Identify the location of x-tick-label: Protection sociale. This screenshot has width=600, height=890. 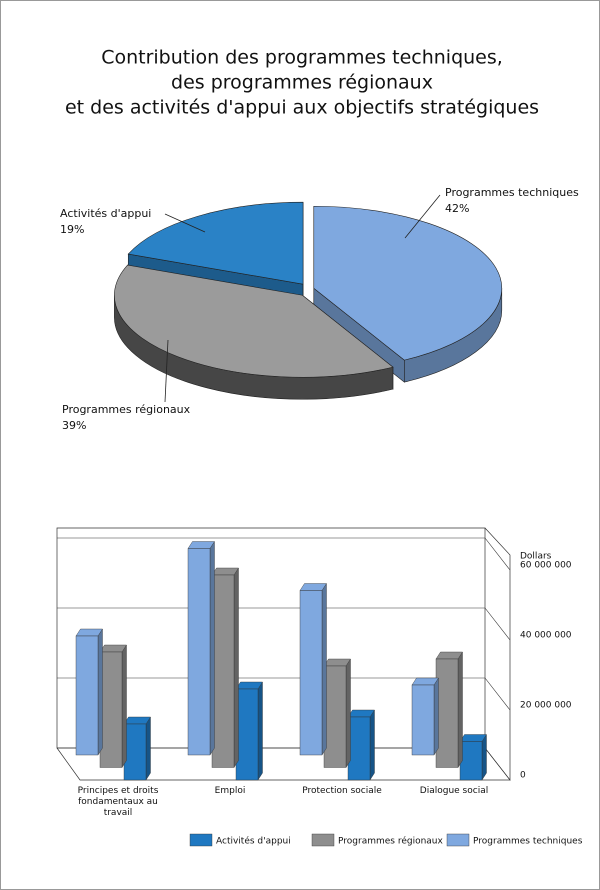
(342, 791).